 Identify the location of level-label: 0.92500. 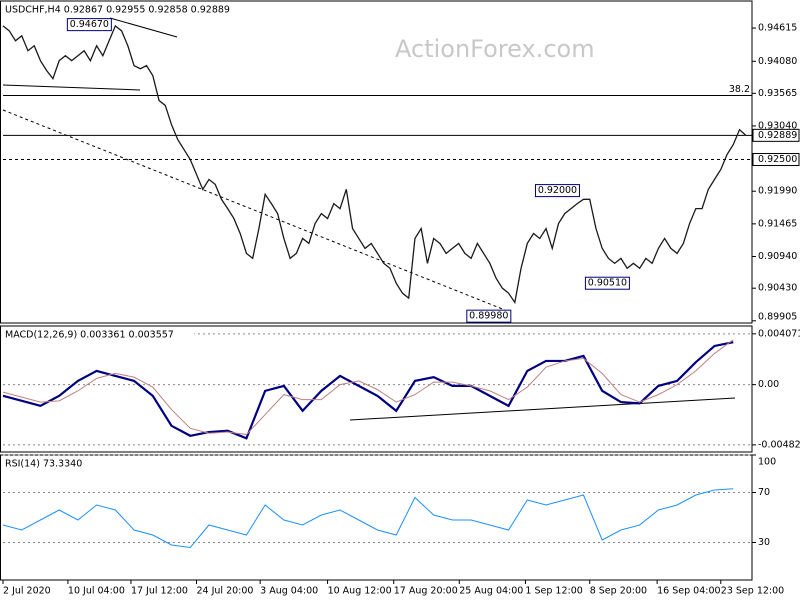
(777, 159).